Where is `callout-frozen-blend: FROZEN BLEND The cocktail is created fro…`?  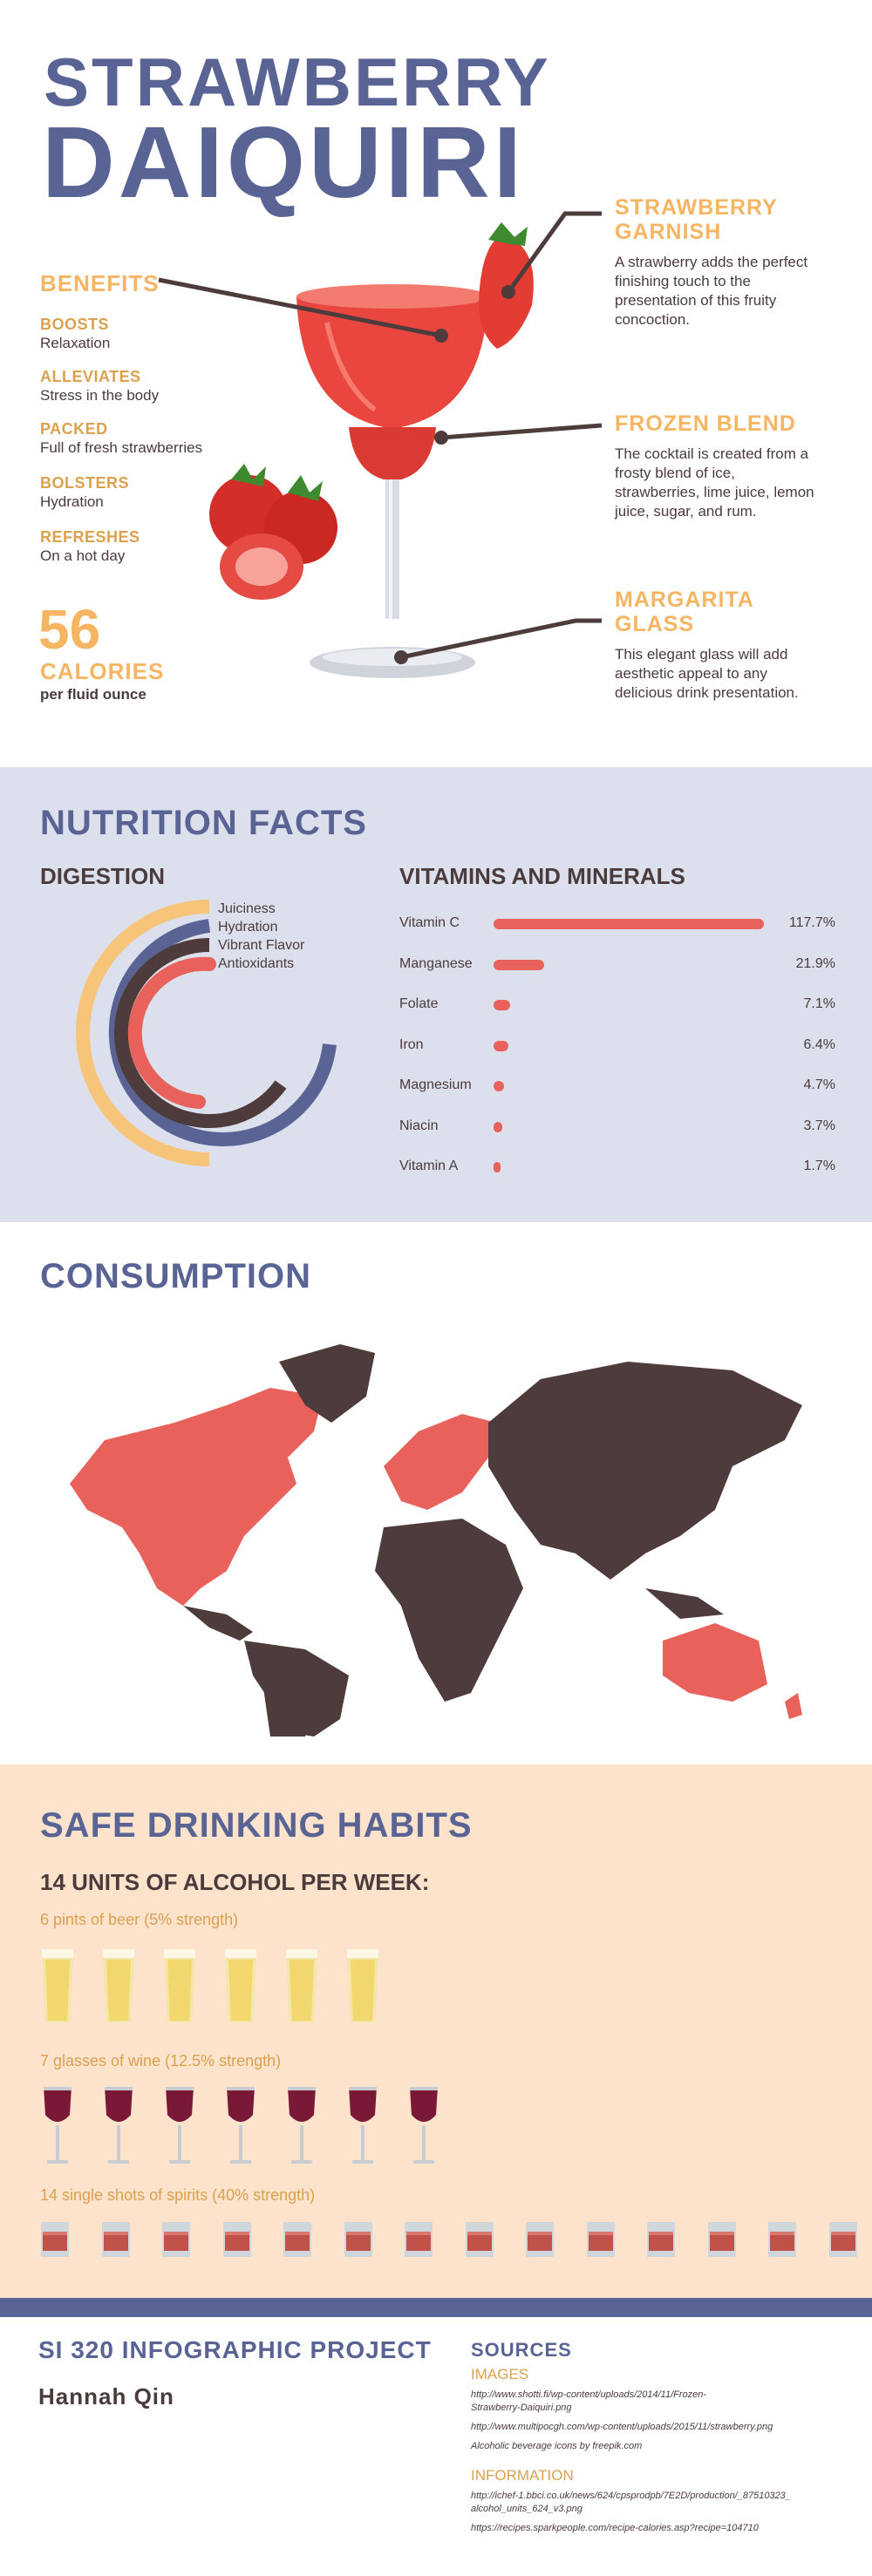
callout-frozen-blend: FROZEN BLEND The cocktail is created fro… is located at coordinates (737, 466).